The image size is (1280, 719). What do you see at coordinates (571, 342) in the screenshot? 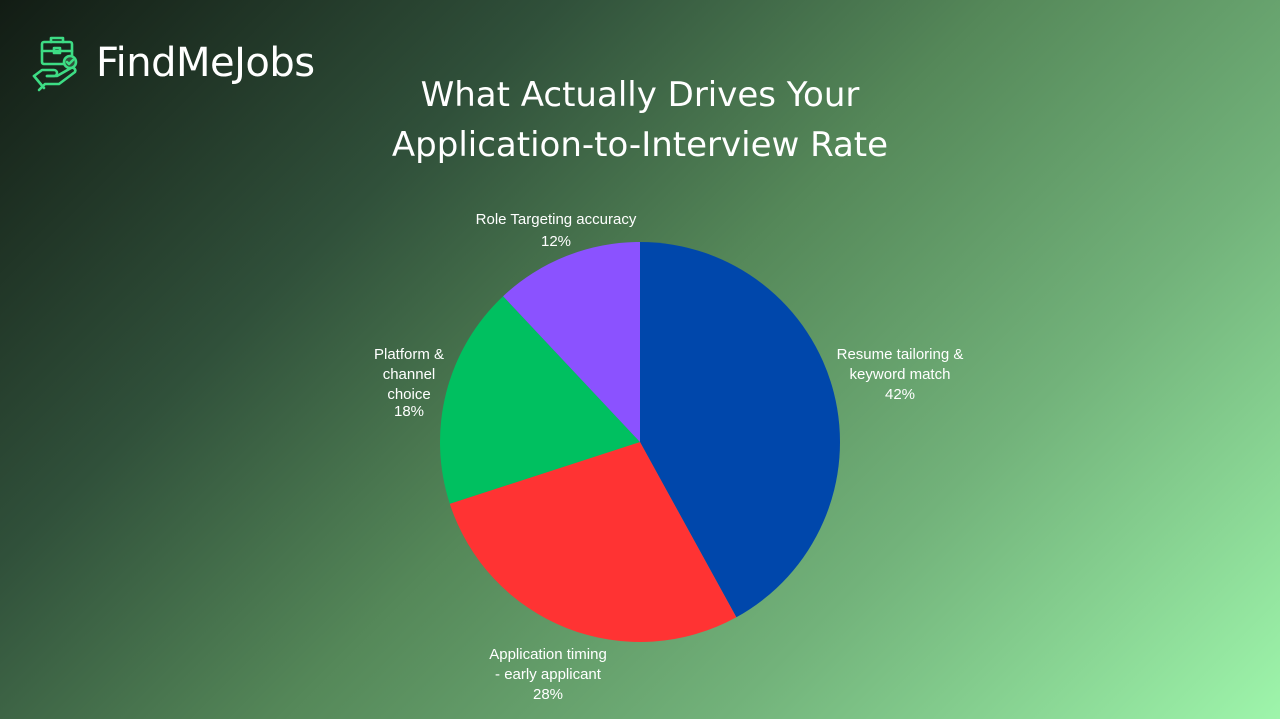
I see `pie-slice-role-targeting` at bounding box center [571, 342].